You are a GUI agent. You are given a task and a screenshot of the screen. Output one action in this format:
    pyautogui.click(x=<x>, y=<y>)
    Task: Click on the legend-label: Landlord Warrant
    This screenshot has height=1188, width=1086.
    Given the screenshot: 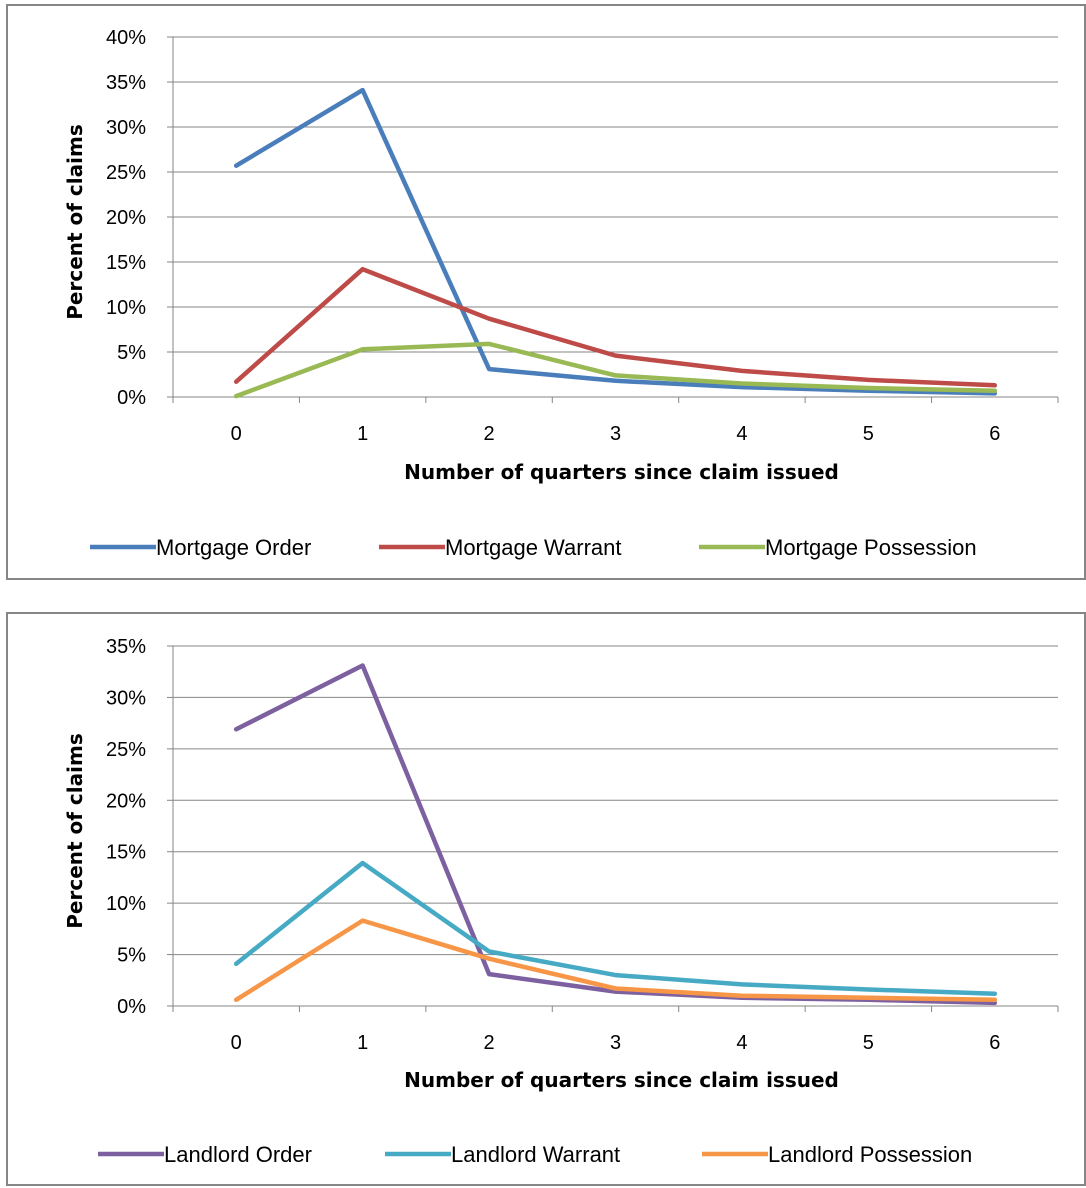 What is the action you would take?
    pyautogui.click(x=535, y=1154)
    